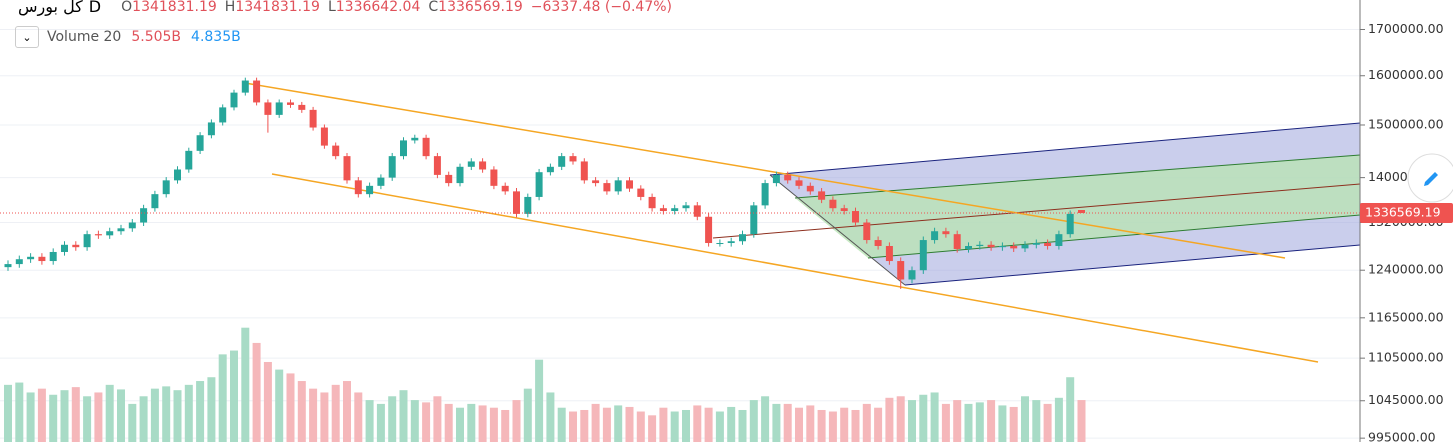 The width and height of the screenshot is (1453, 442). What do you see at coordinates (1114, 236) in the screenshot?
I see `pitchfork-green-lower` at bounding box center [1114, 236].